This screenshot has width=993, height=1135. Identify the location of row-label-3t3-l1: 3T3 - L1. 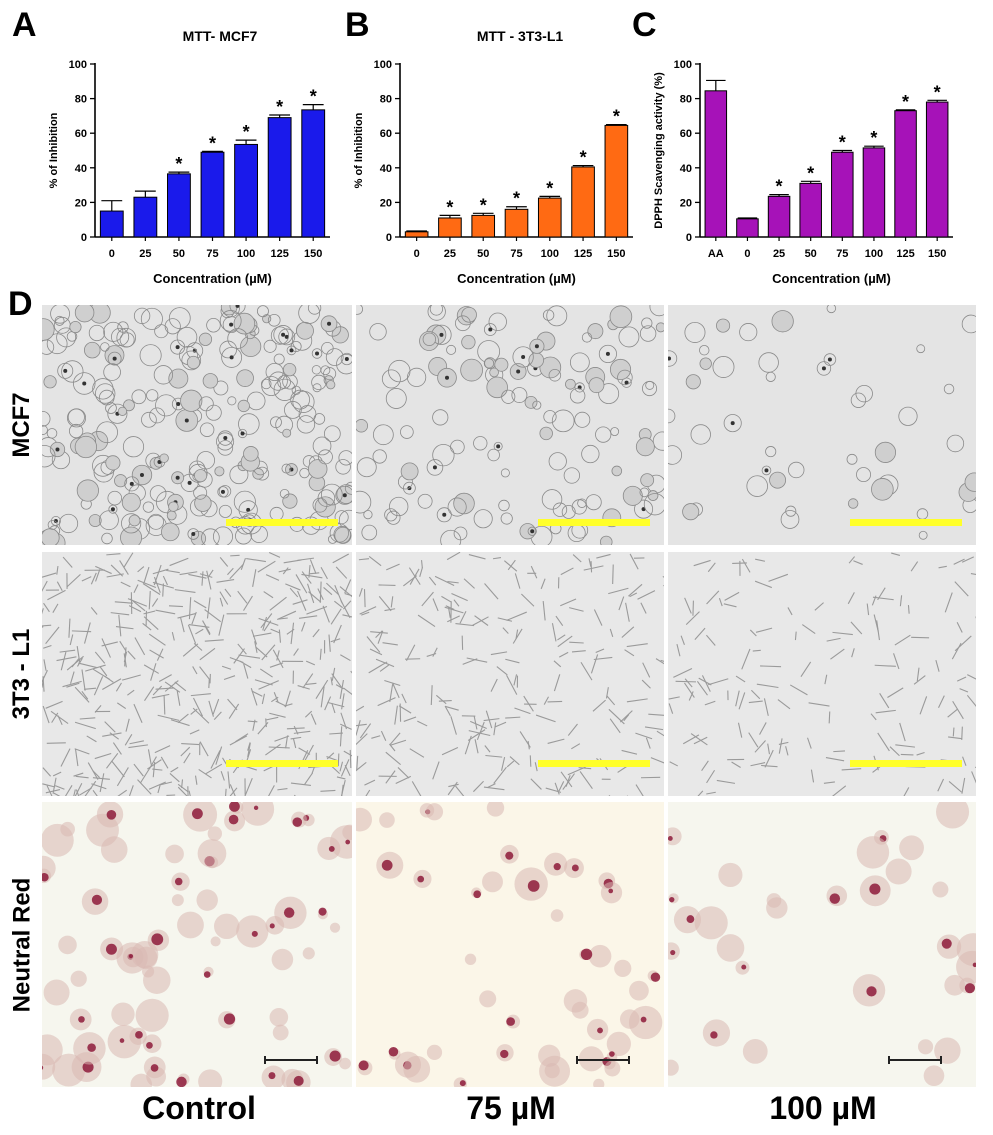
(21, 674).